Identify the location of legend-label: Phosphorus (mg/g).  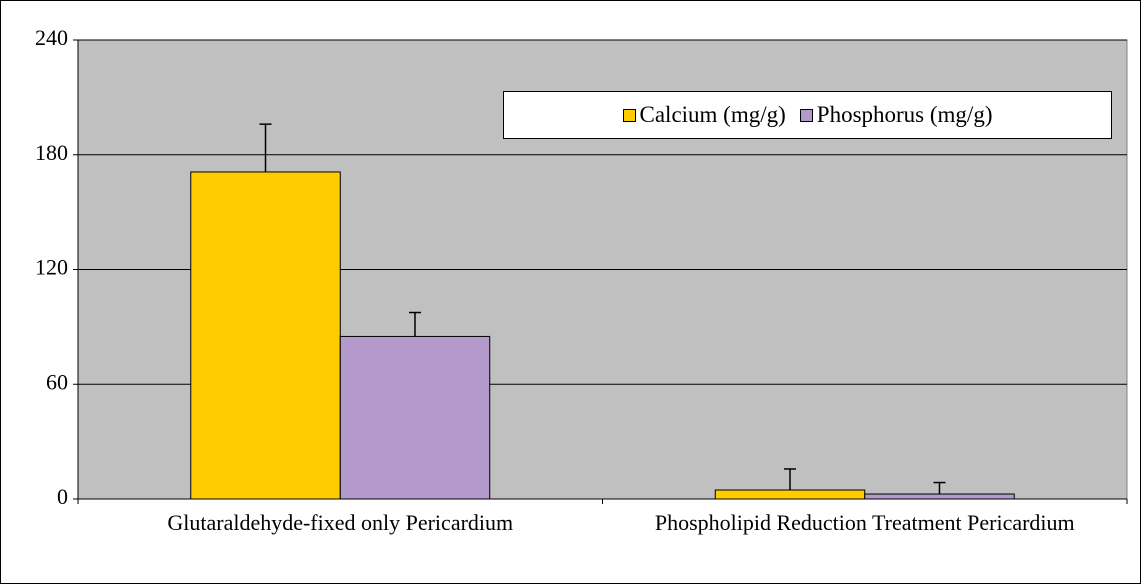
(904, 114).